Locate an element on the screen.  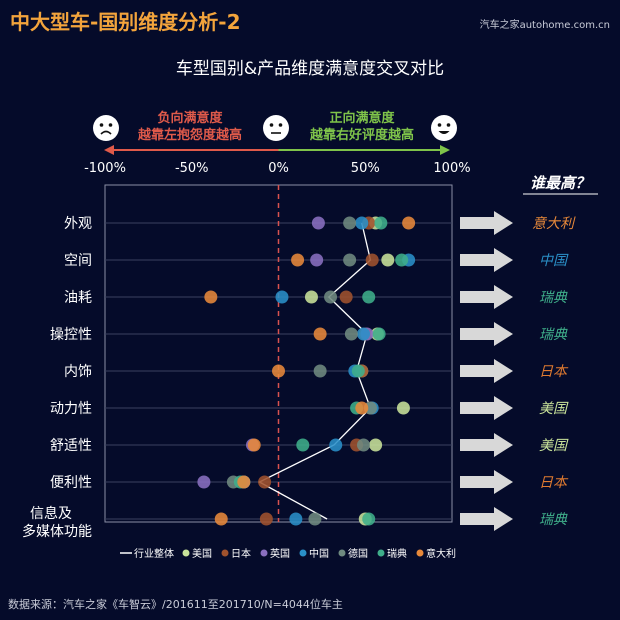
legend-label: 德国 is located at coordinates (358, 553).